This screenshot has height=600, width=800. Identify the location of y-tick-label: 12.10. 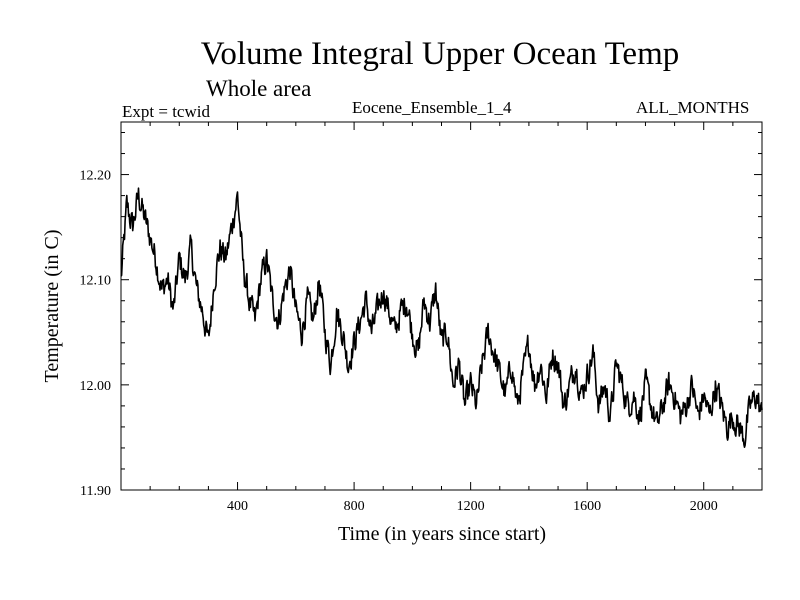
(96, 281).